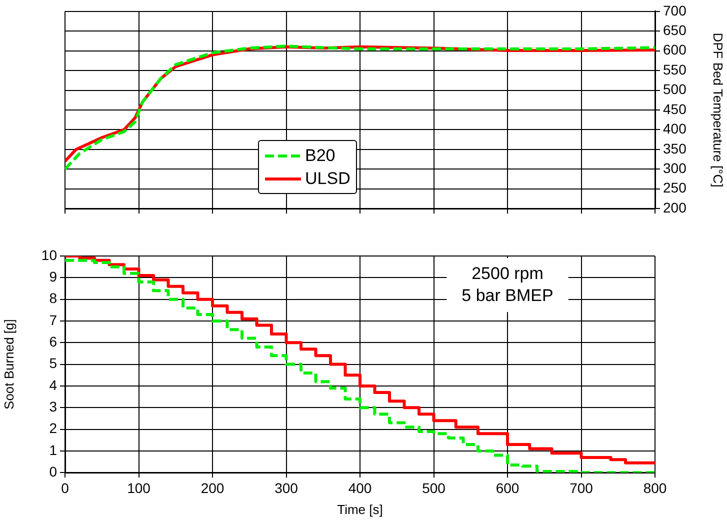 This screenshot has width=727, height=522. I want to click on x-tick-label: 300, so click(286, 488).